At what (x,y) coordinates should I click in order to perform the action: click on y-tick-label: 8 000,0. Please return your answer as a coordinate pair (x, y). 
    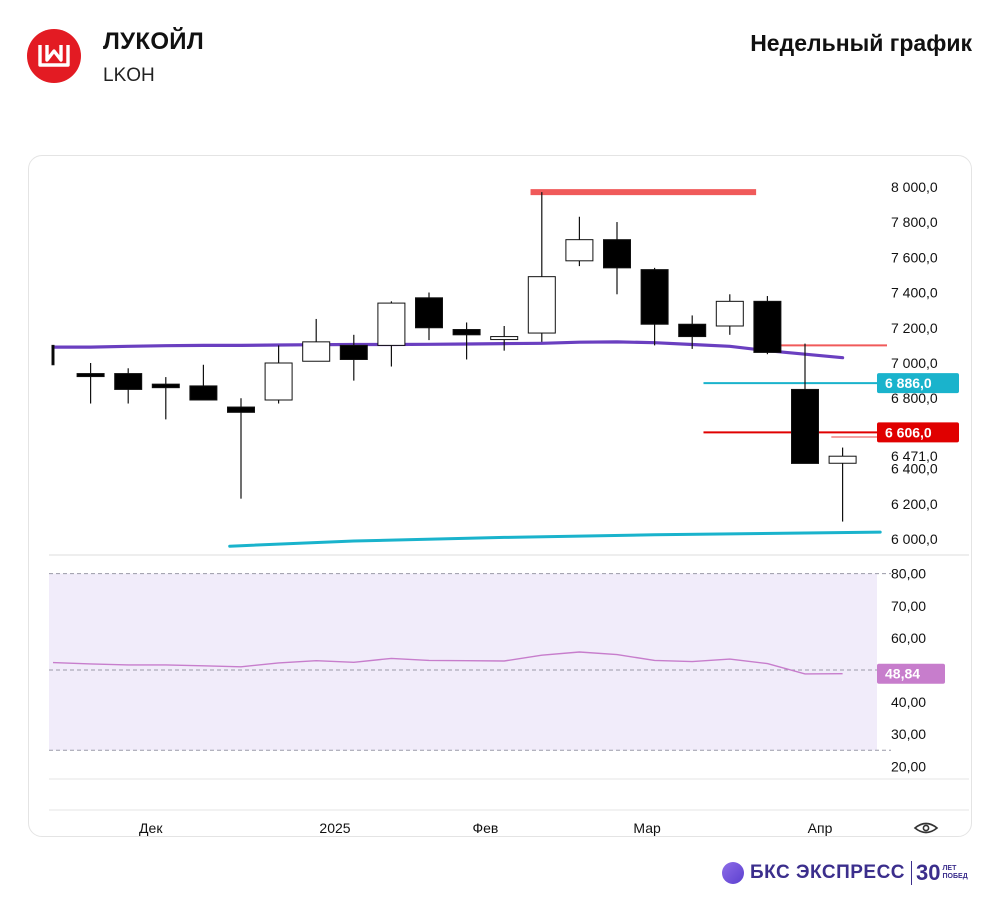
    Looking at the image, I should click on (914, 187).